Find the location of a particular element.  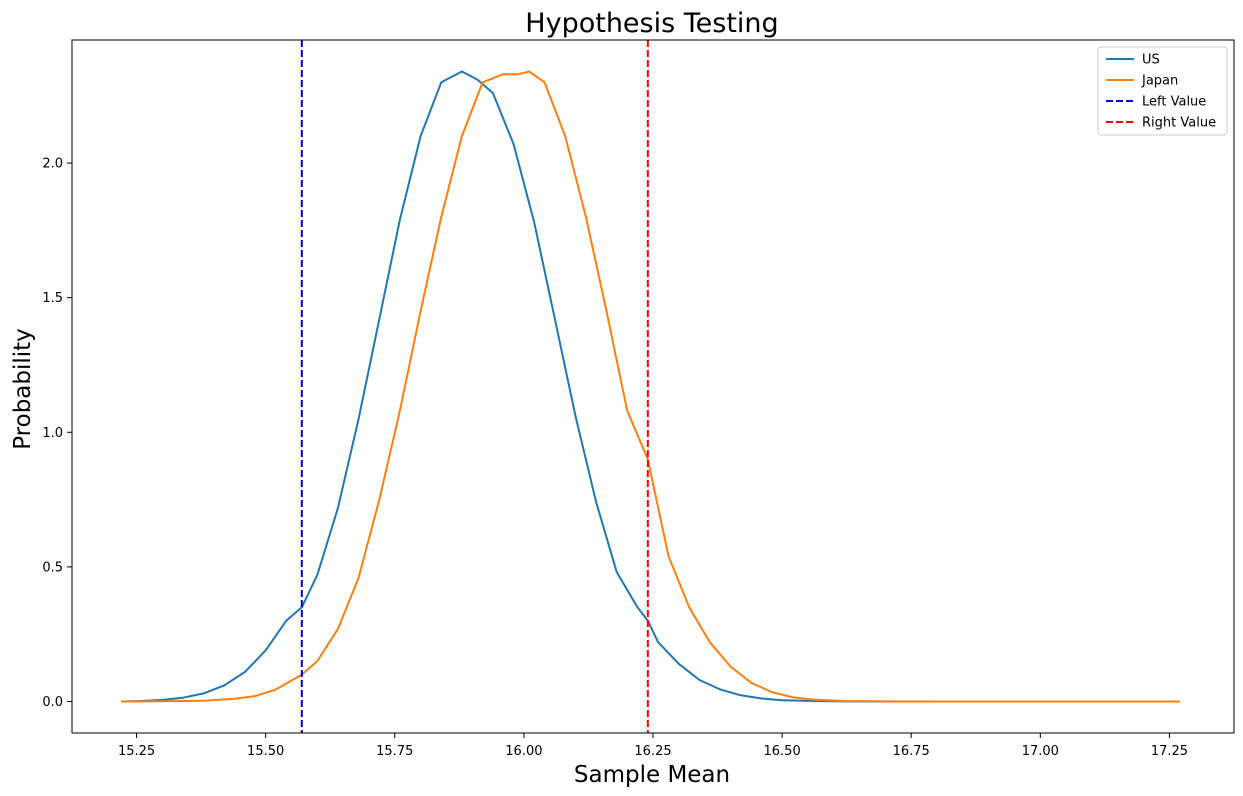

legend-label-us: US is located at coordinates (1151, 60).